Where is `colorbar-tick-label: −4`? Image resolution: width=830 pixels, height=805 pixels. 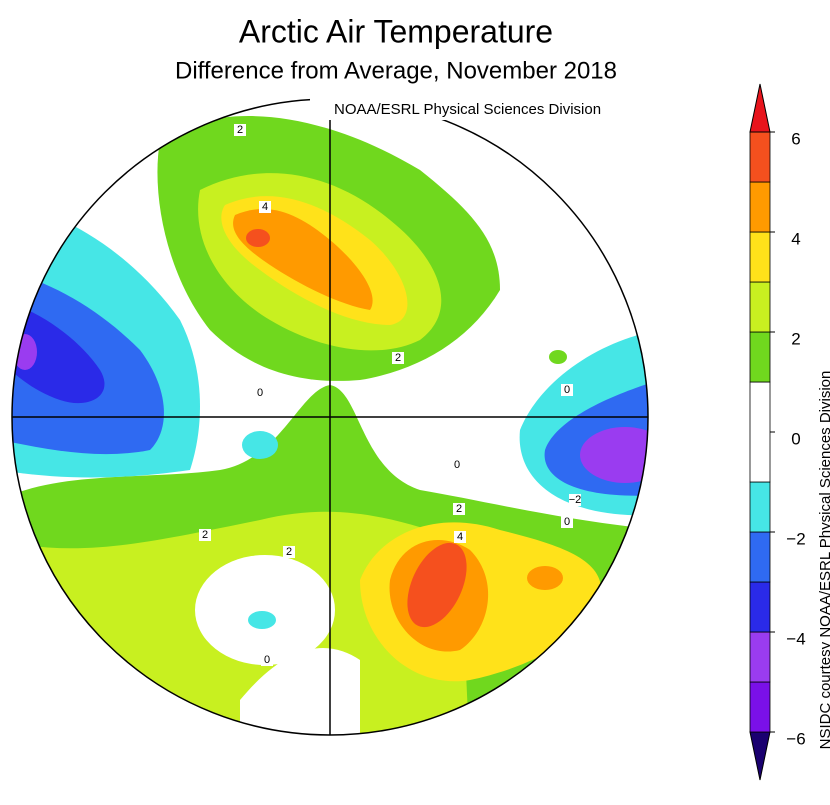
colorbar-tick-label: −4 is located at coordinates (795, 638).